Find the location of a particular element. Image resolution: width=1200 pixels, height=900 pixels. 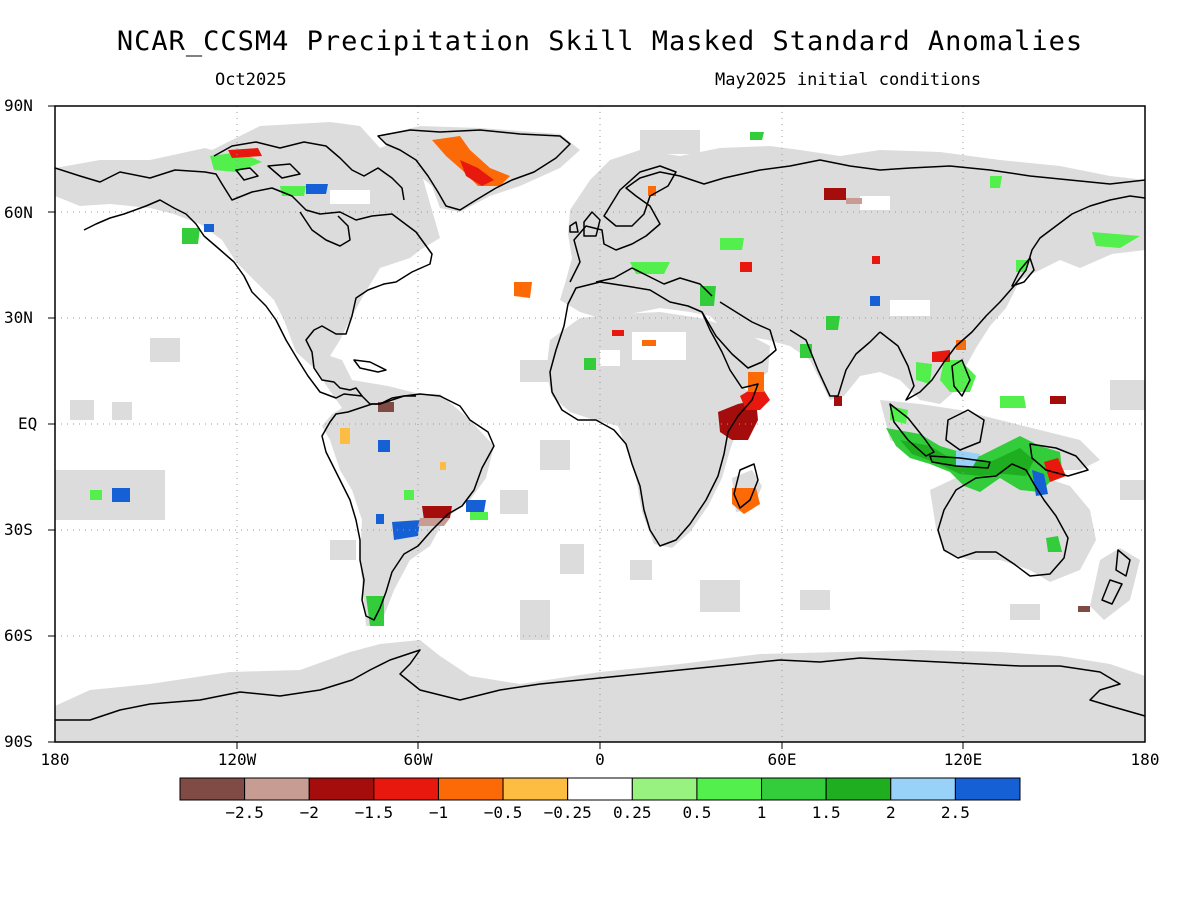

colorbar-label: −0.25 is located at coordinates (568, 812).